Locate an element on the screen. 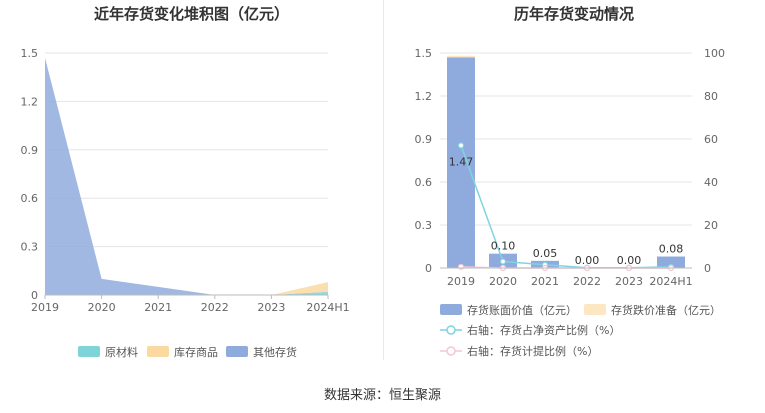  legend-label: 右轴：存货计提比例（%） is located at coordinates (532, 351).